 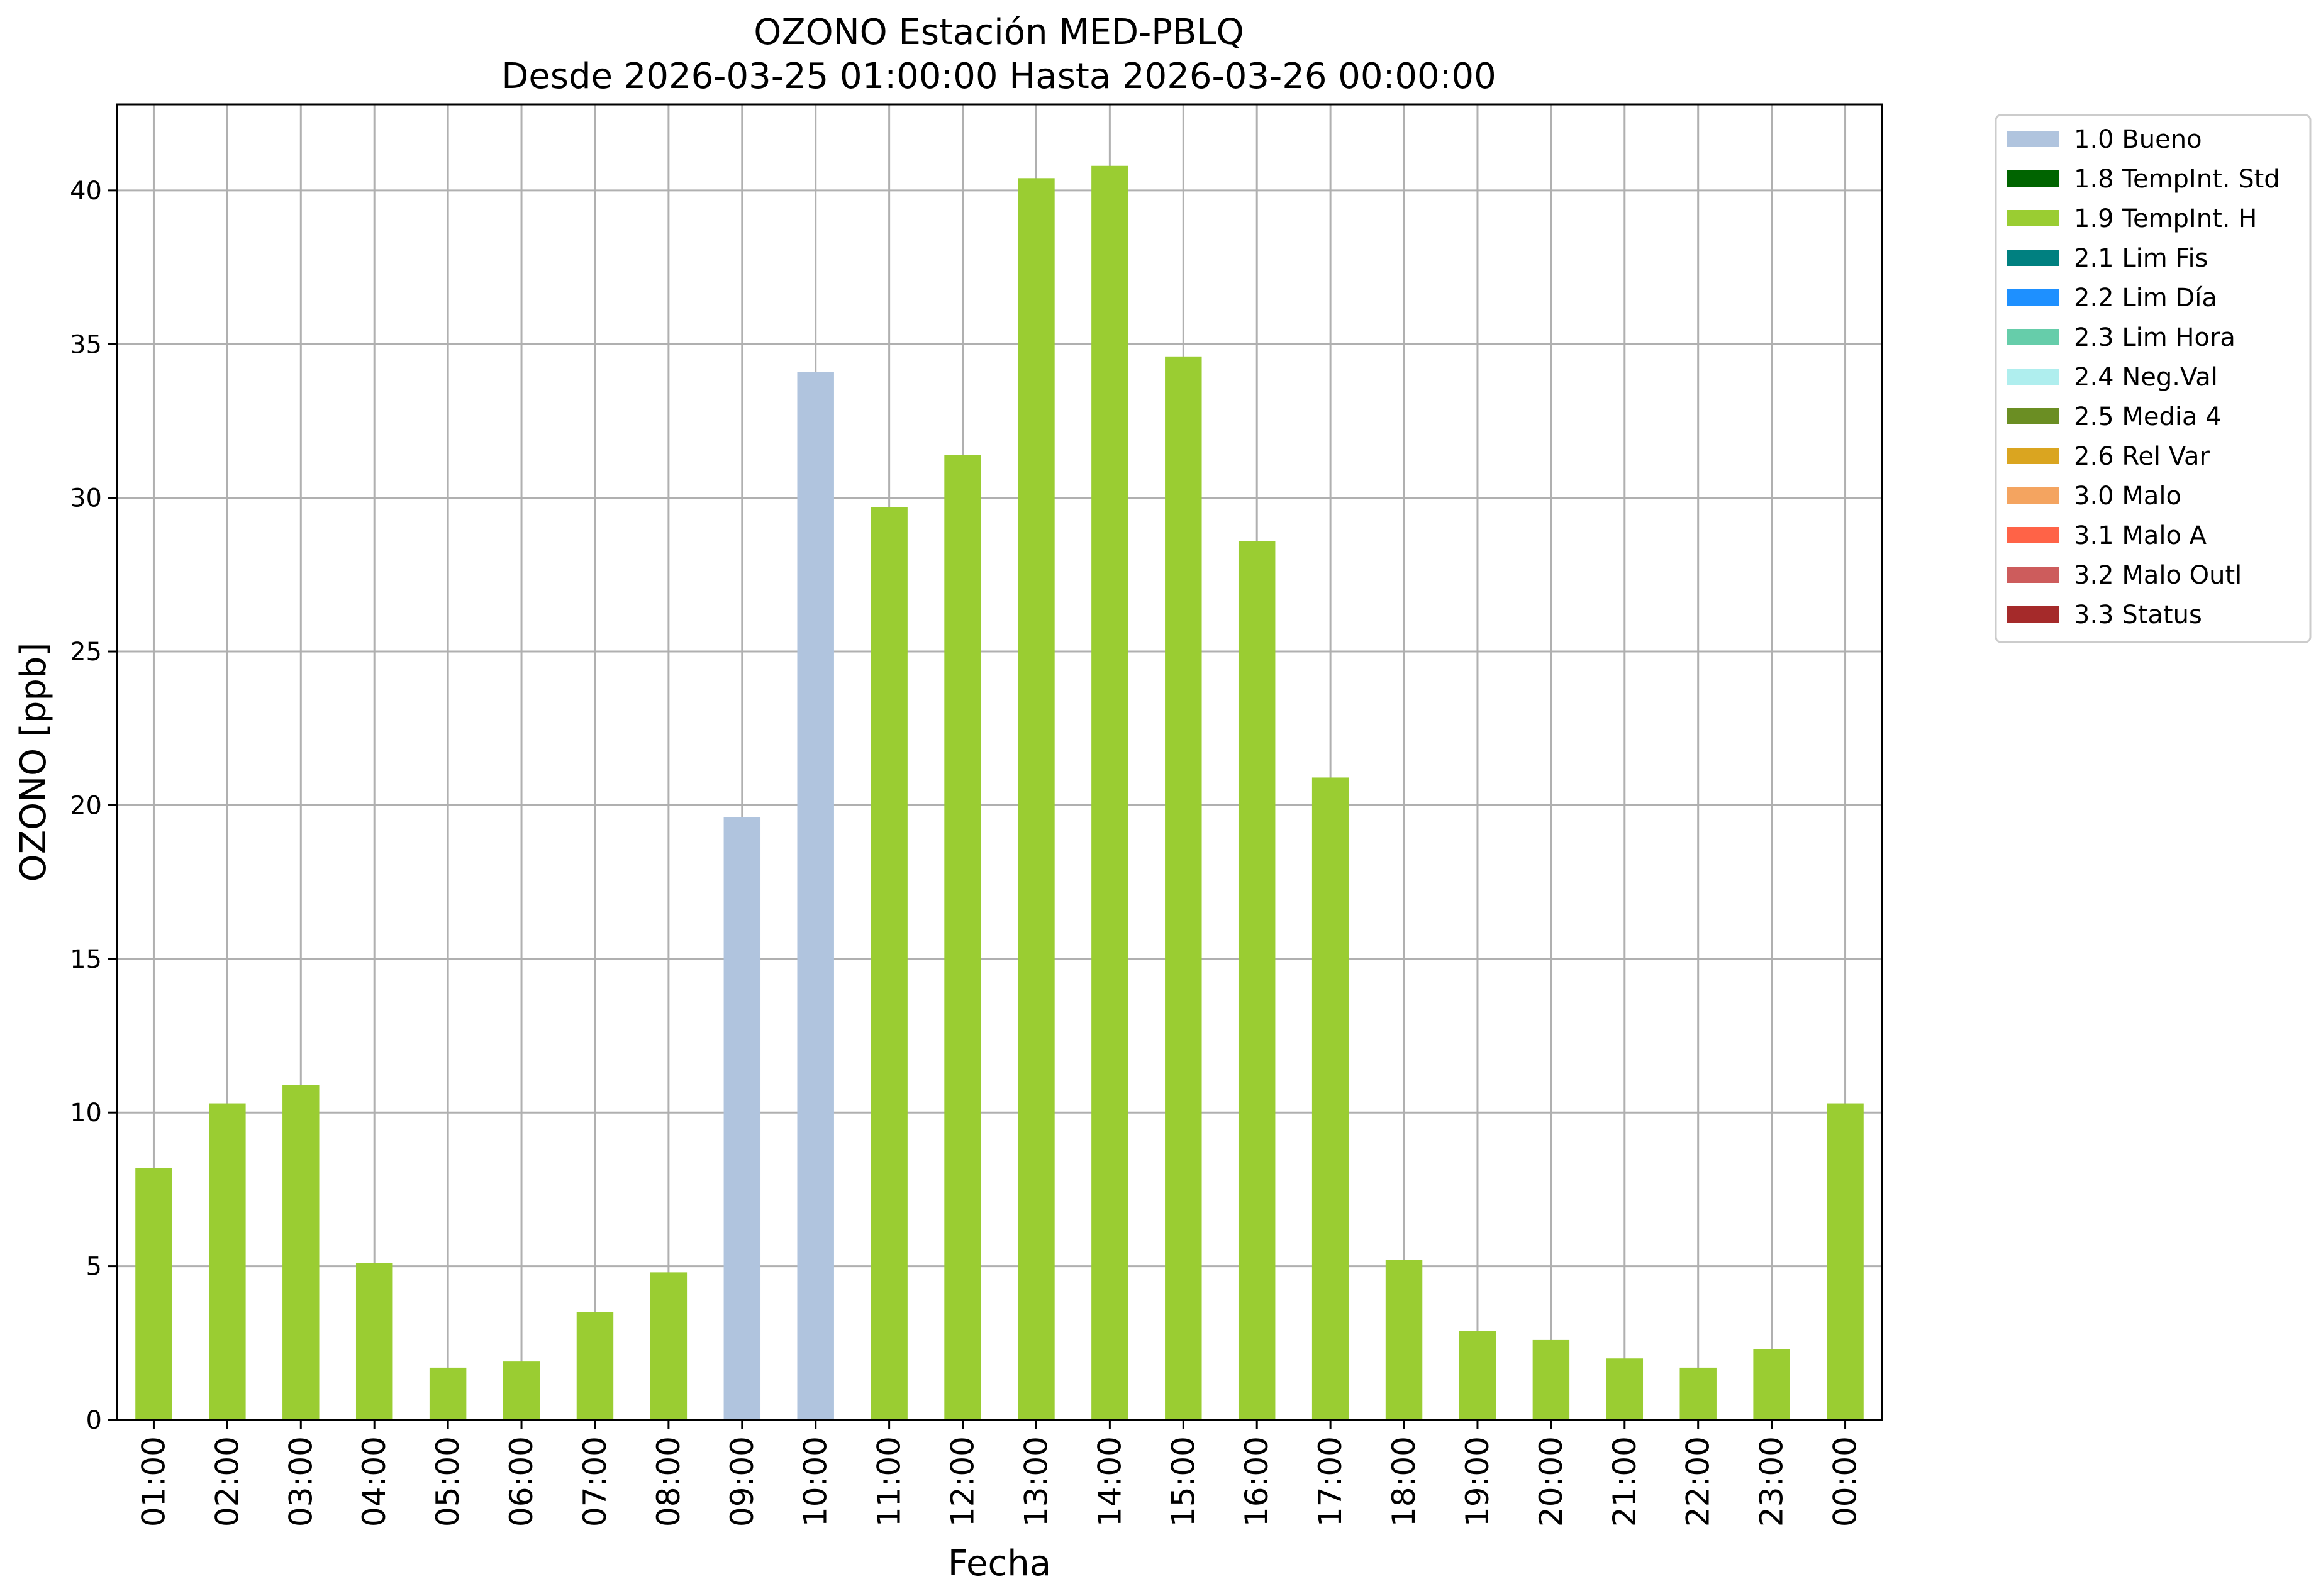 I want to click on legend-label: 1.9 TempInt. H, so click(x=2165, y=218).